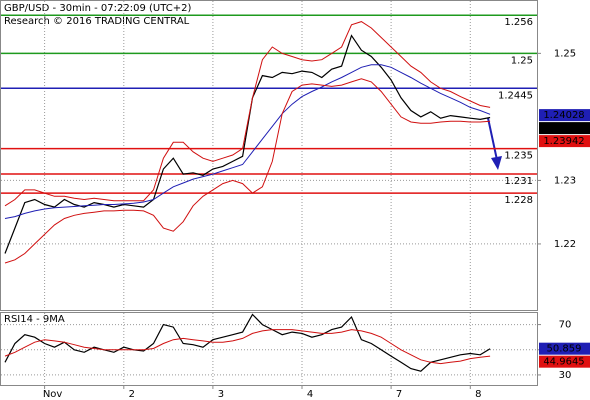 This screenshot has height=400, width=590. I want to click on x-tick-label: 8, so click(478, 394).